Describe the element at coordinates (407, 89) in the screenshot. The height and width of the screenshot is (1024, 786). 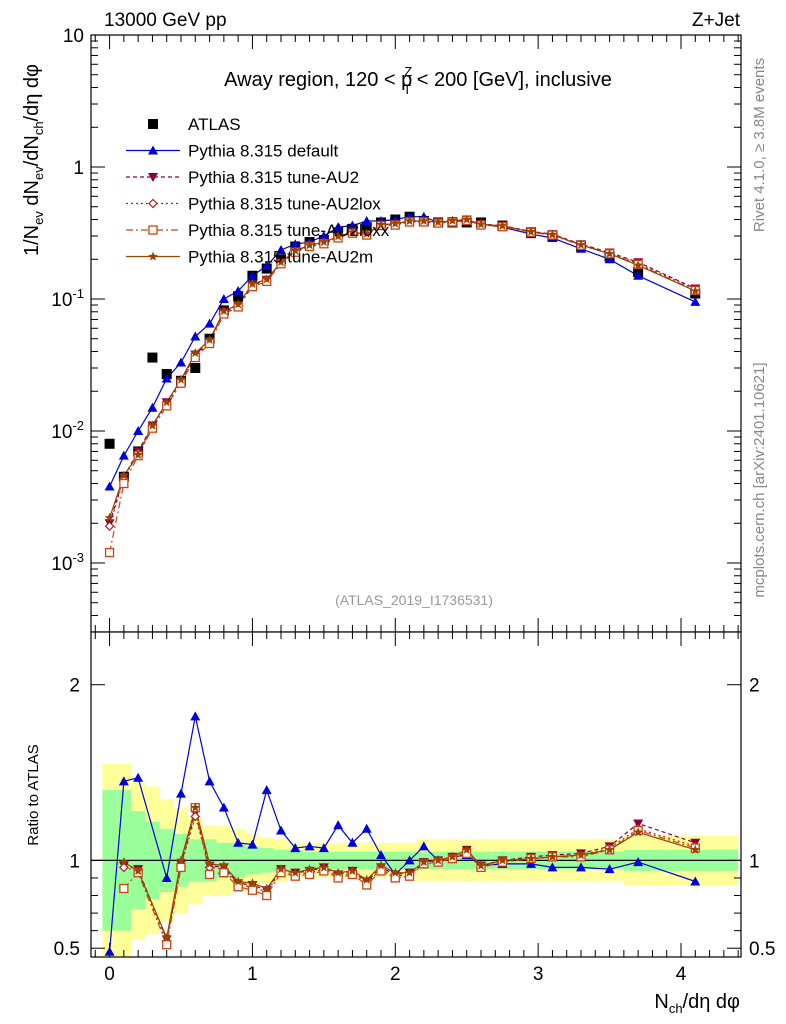
I see `title-sub: T` at that location.